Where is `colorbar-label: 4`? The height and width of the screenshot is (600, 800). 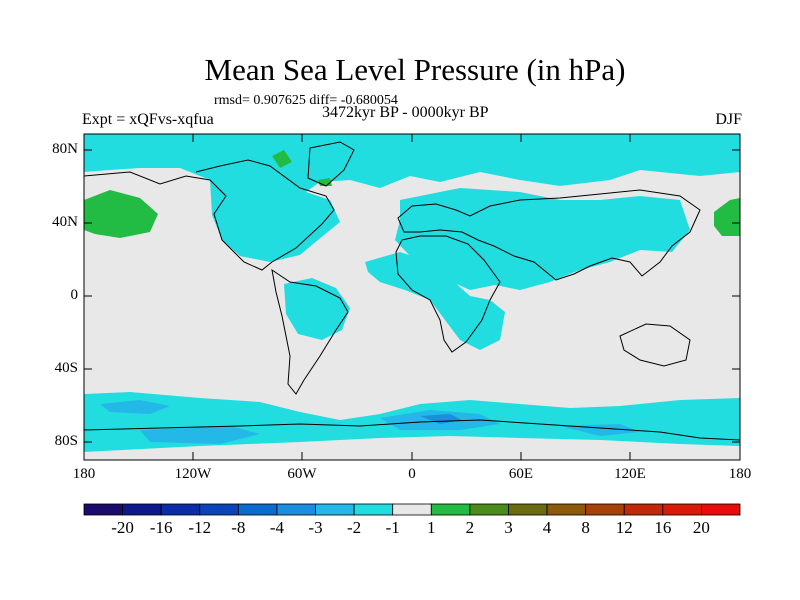 colorbar-label: 4 is located at coordinates (547, 527).